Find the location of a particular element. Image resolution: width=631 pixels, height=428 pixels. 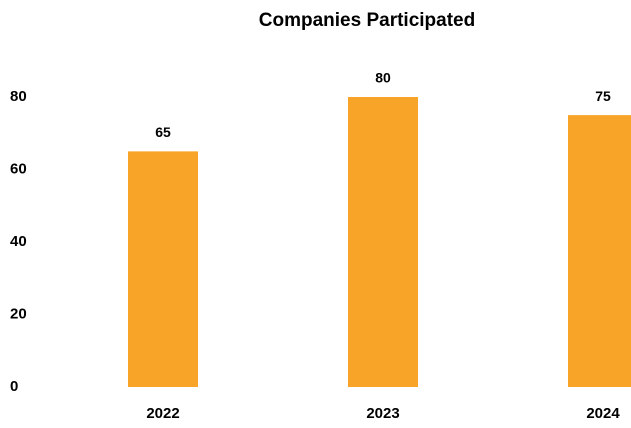

y-tick-label: 20 is located at coordinates (18, 313).